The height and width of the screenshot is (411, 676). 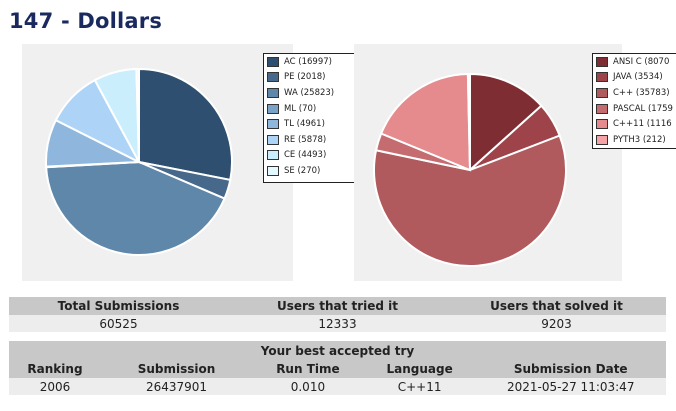 I want to click on language-legend-item: PASCAL (1759, so click(x=634, y=109).